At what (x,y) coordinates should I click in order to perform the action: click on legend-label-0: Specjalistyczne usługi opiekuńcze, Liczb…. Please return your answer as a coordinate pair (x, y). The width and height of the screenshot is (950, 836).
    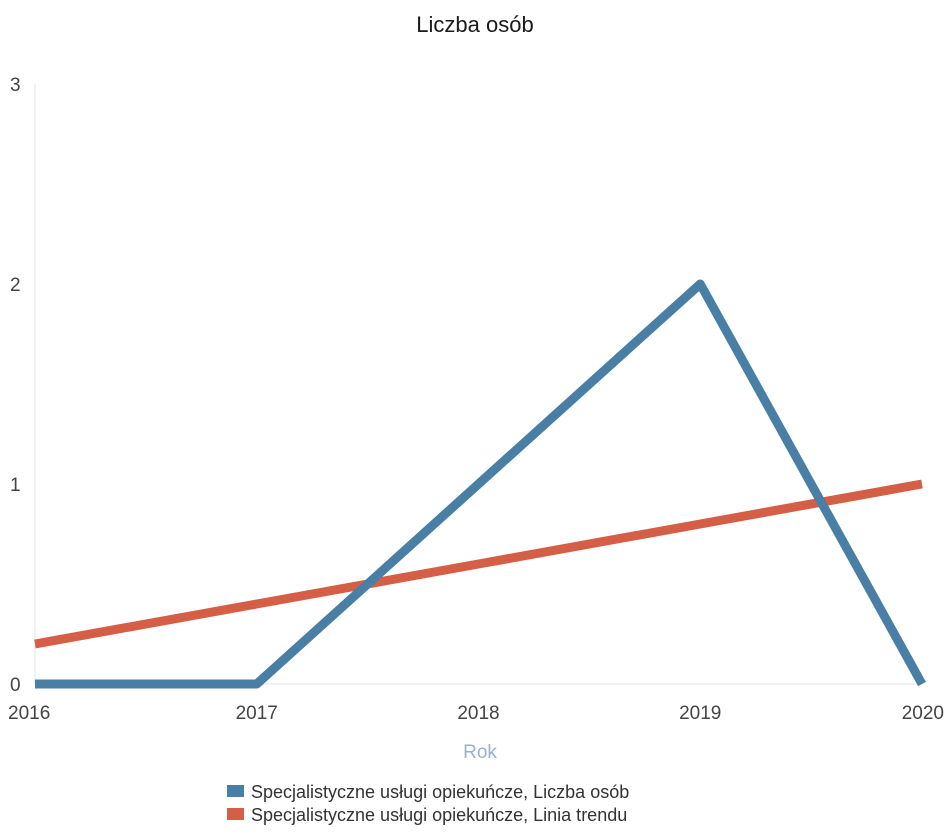
    Looking at the image, I should click on (440, 792).